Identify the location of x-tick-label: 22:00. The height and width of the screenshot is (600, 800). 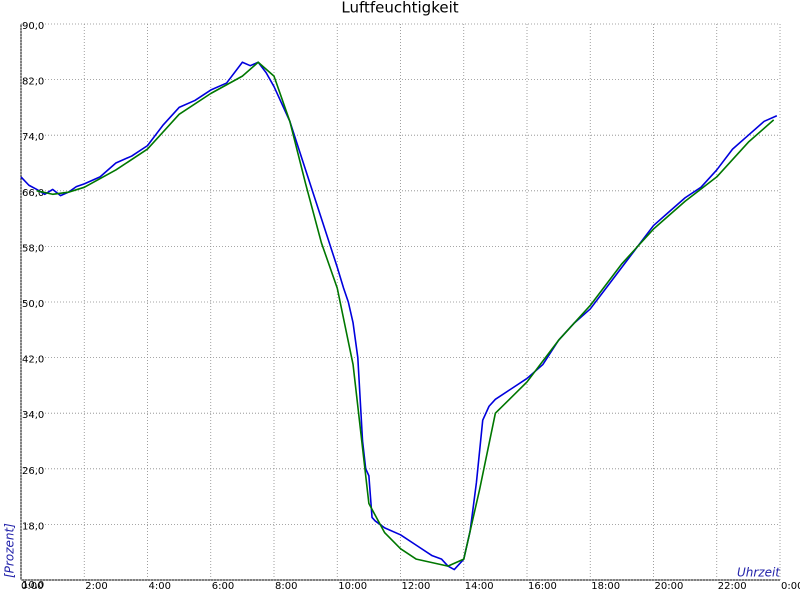
(732, 586).